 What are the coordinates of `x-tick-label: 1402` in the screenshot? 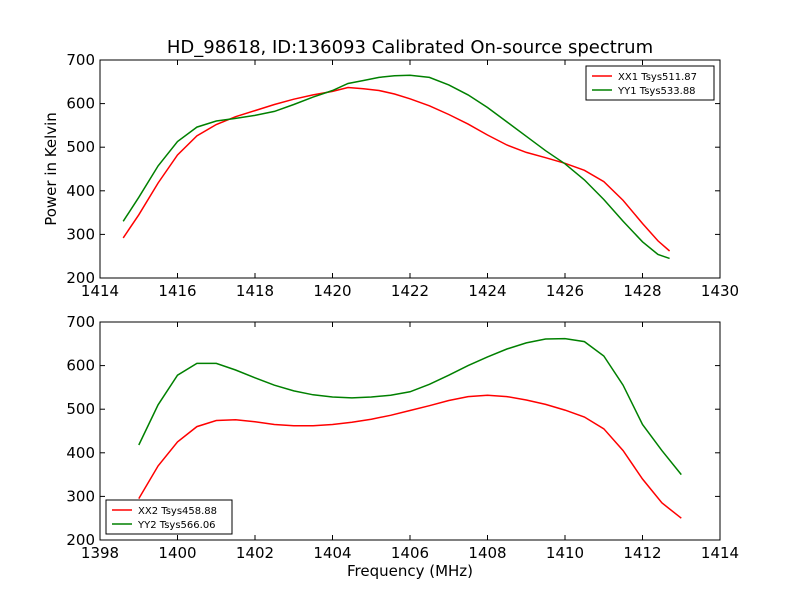 It's located at (255, 553).